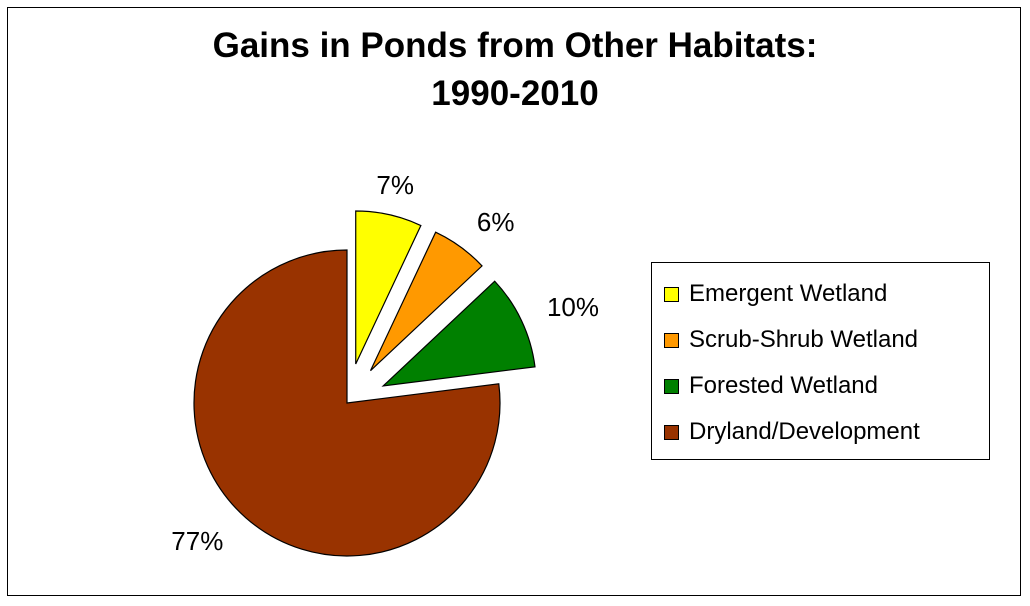 The image size is (1030, 606). What do you see at coordinates (788, 293) in the screenshot?
I see `legend-label: Emergent Wetland` at bounding box center [788, 293].